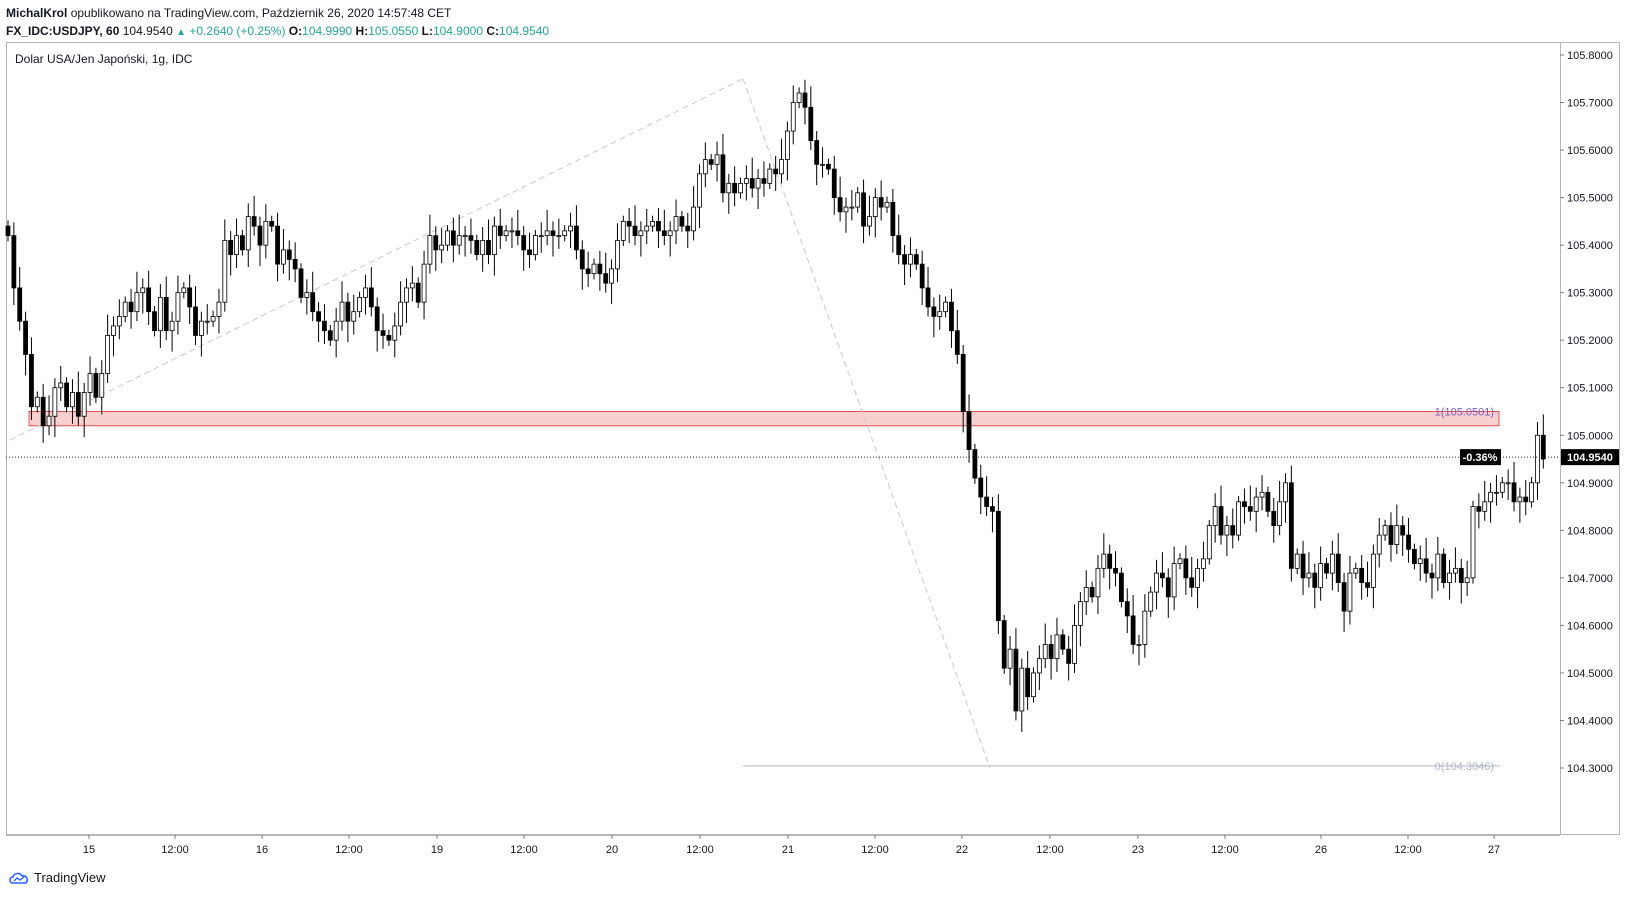 The height and width of the screenshot is (898, 1627). I want to click on price-tick-label: 105.4000, so click(1590, 246).